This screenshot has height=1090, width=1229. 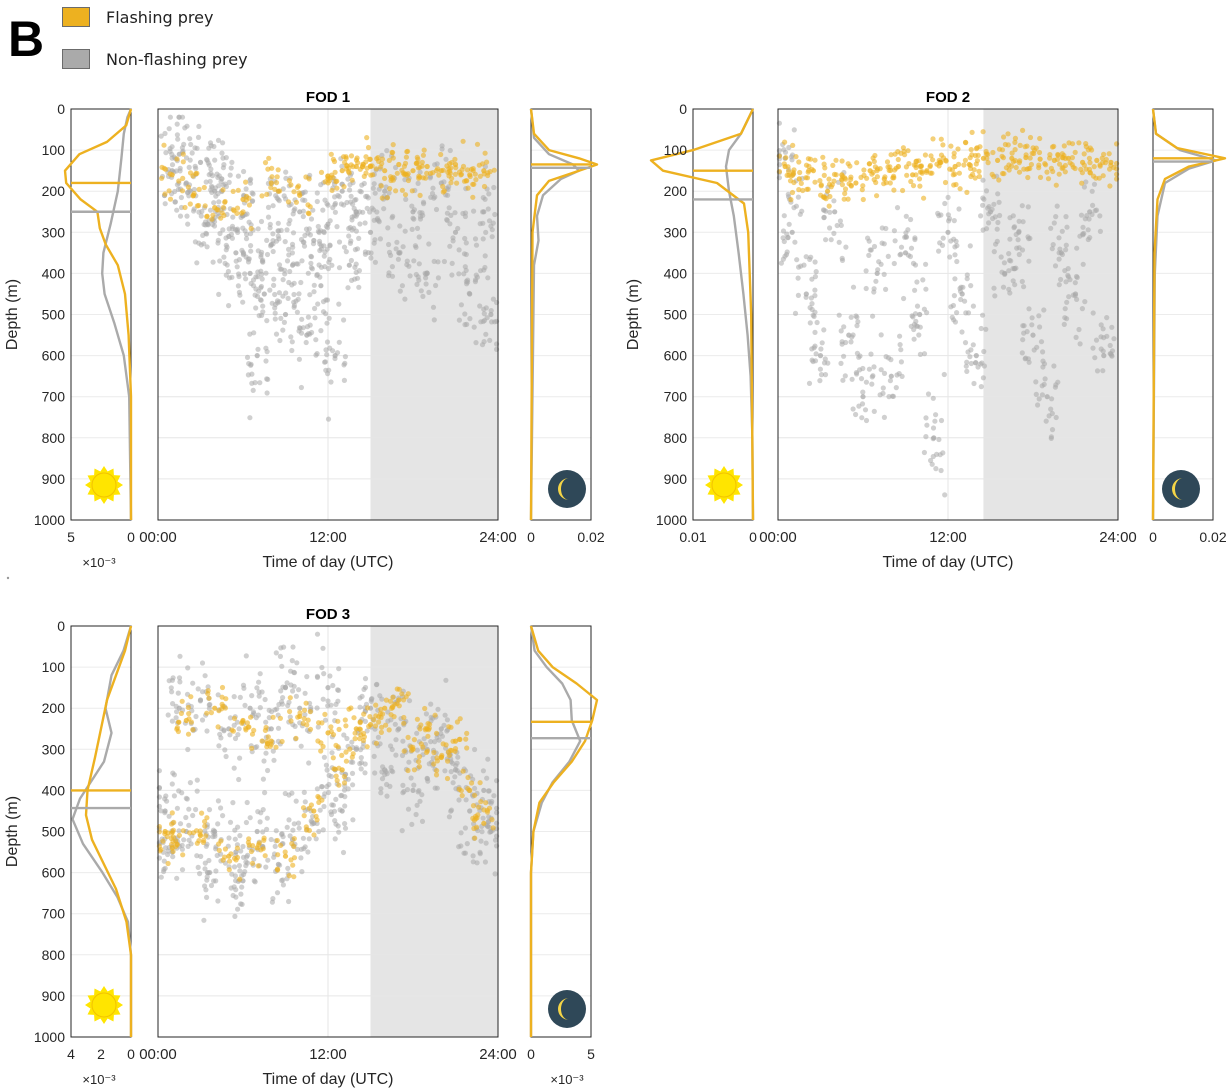 What do you see at coordinates (676, 150) in the screenshot?
I see `y-tick-label: 100` at bounding box center [676, 150].